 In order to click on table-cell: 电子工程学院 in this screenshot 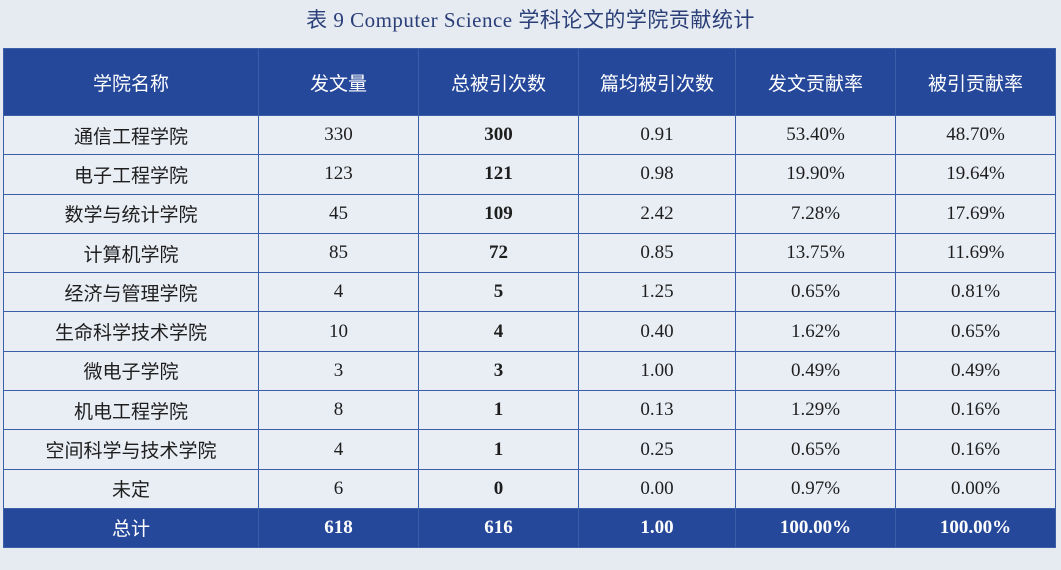, I will do `click(131, 174)`.